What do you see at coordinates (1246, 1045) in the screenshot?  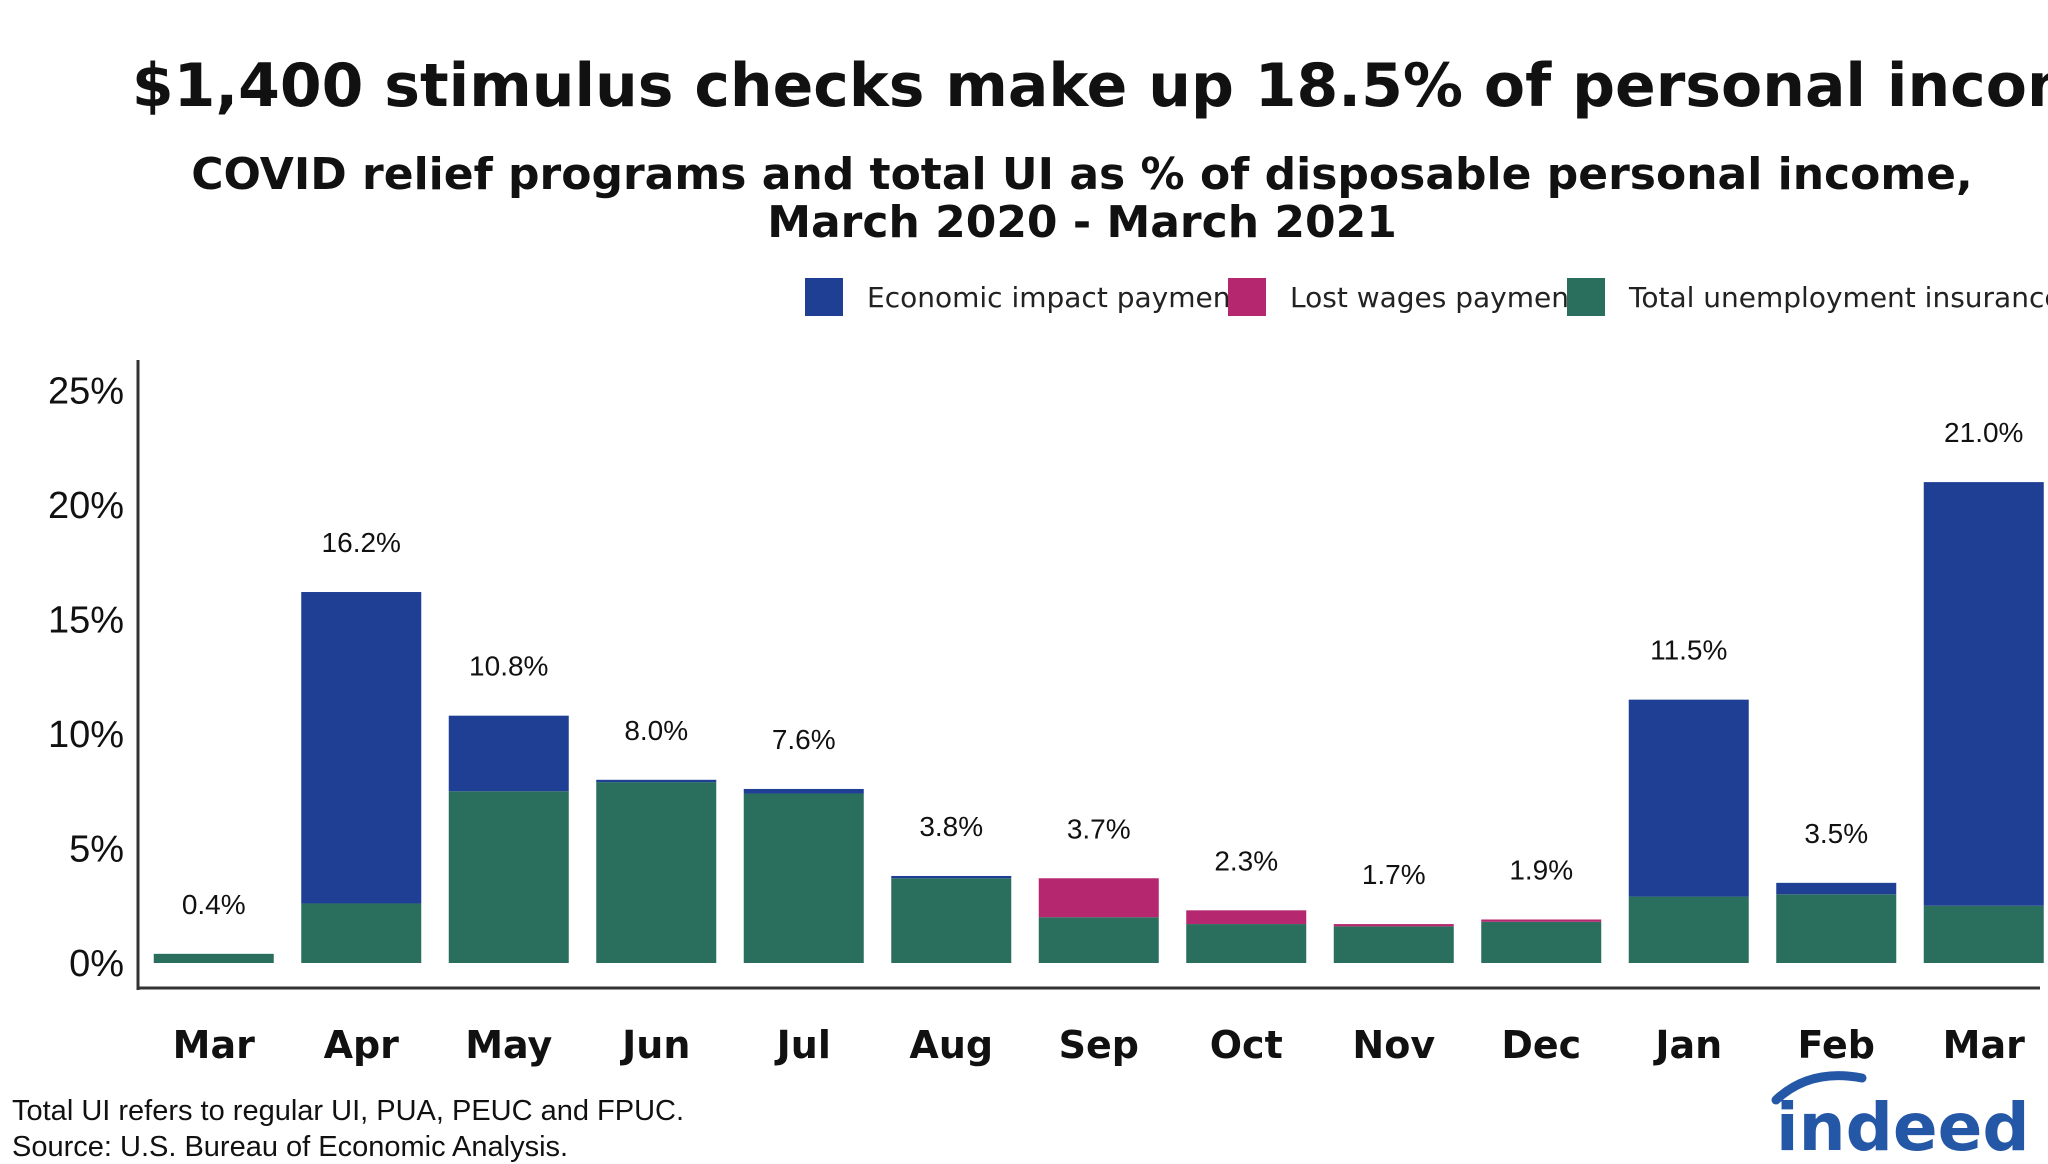 I see `x-tick-label: Oct` at bounding box center [1246, 1045].